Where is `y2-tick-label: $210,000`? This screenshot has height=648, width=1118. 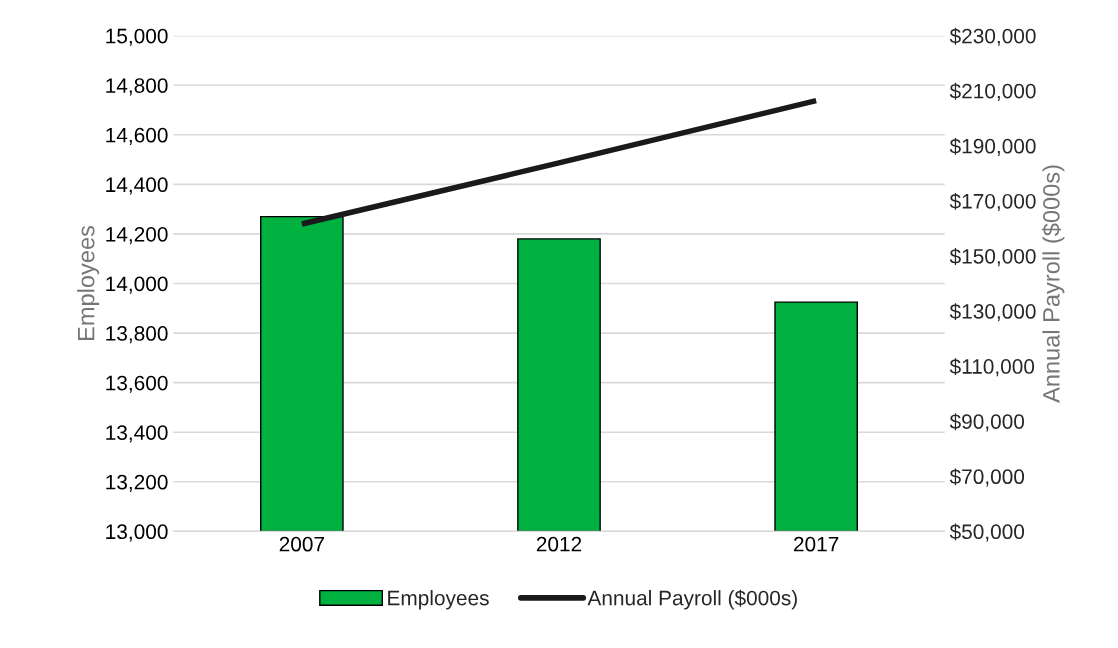 y2-tick-label: $210,000 is located at coordinates (992, 91).